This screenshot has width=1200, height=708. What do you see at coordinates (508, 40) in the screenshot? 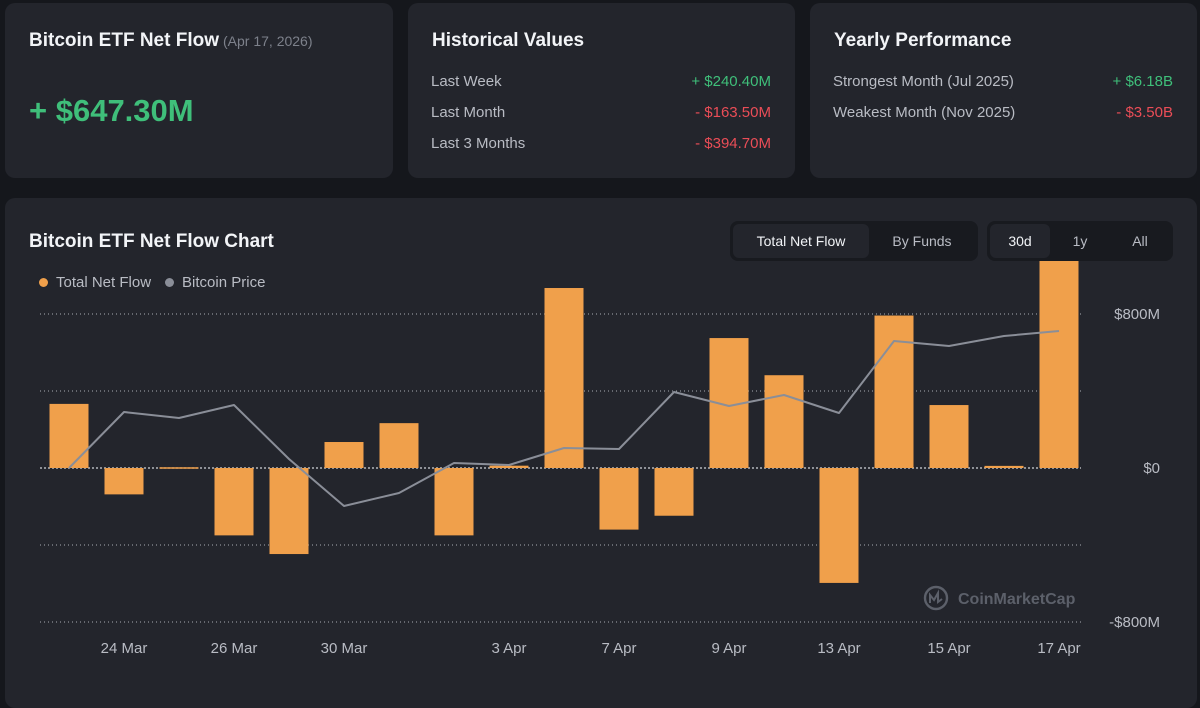
I see `historical-title: Historical Values` at bounding box center [508, 40].